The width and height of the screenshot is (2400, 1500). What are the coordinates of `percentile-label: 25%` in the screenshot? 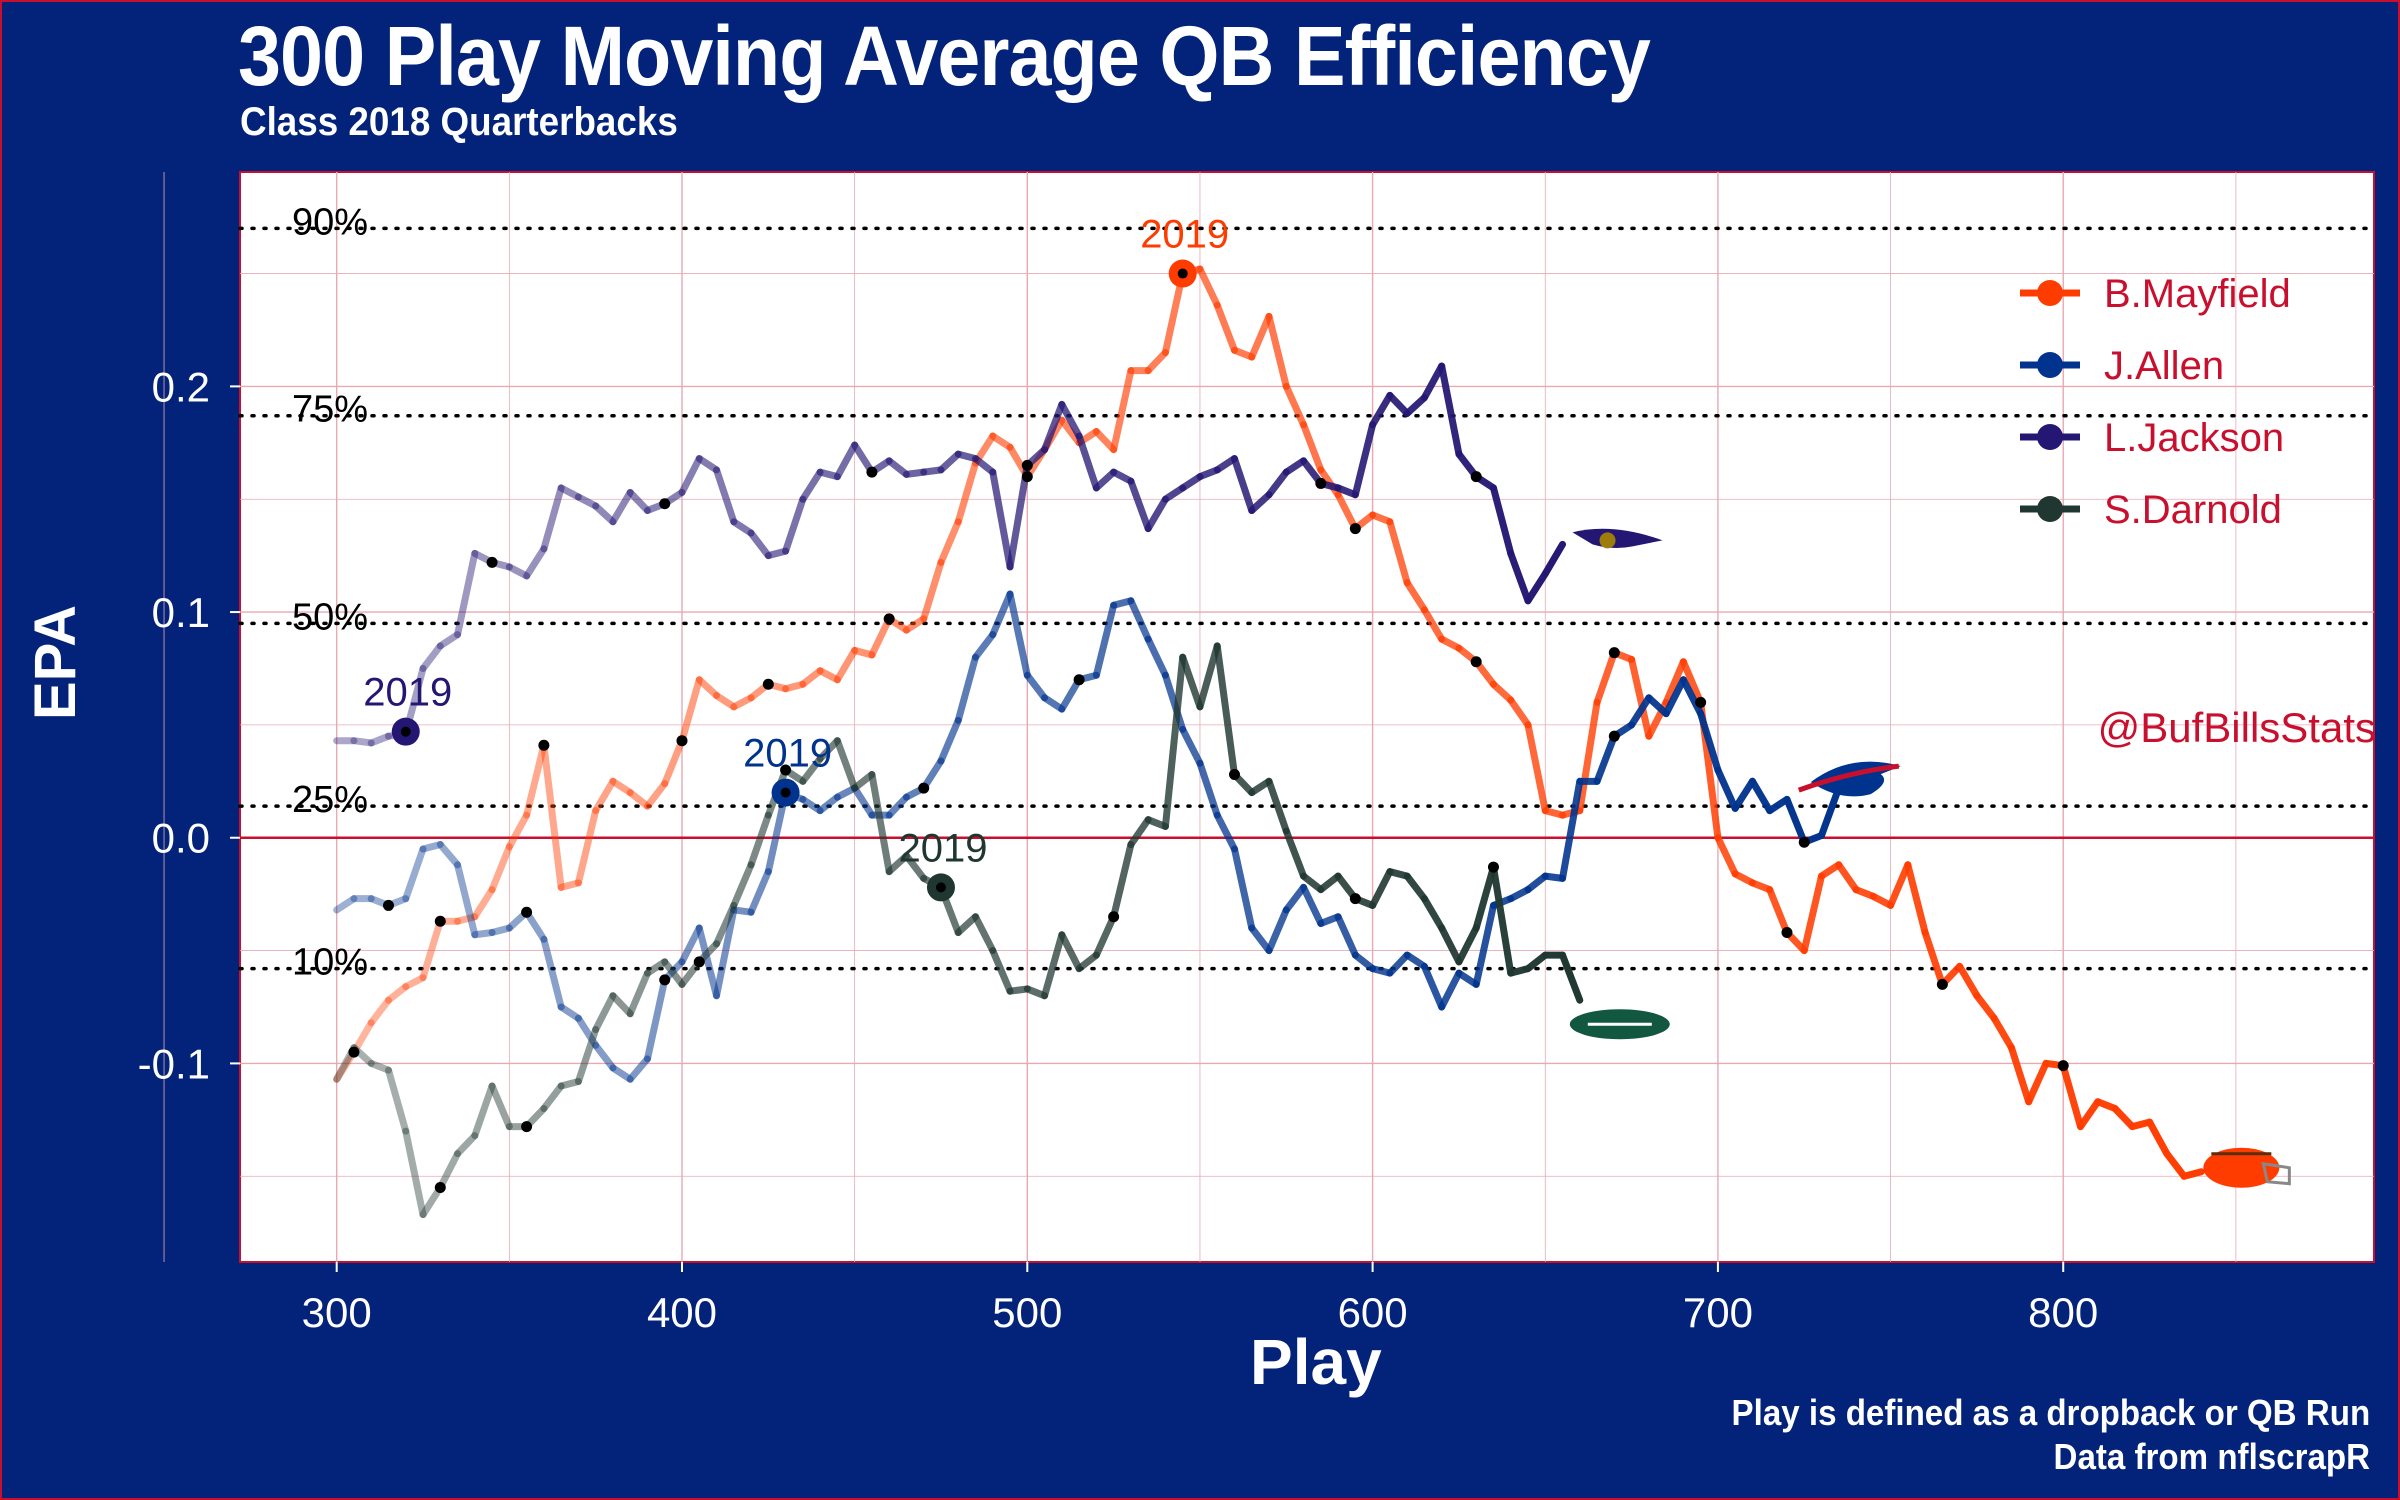 It's located at (330, 800).